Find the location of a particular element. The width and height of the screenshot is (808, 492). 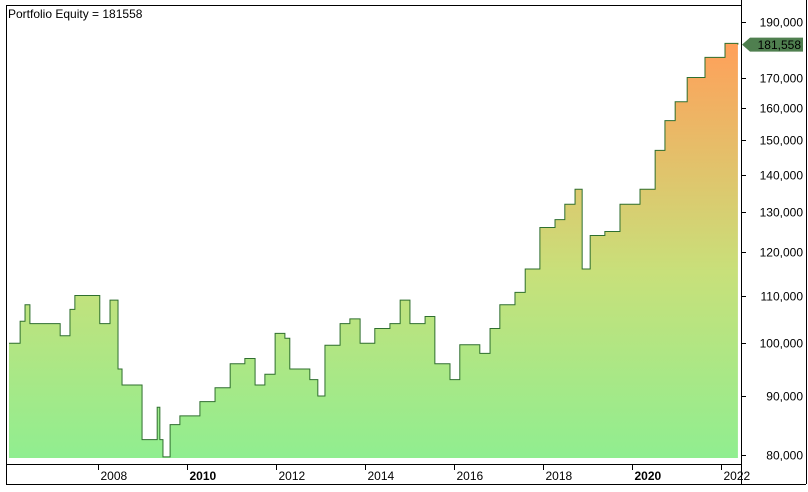

y-tick-label: 190,000 is located at coordinates (782, 23).